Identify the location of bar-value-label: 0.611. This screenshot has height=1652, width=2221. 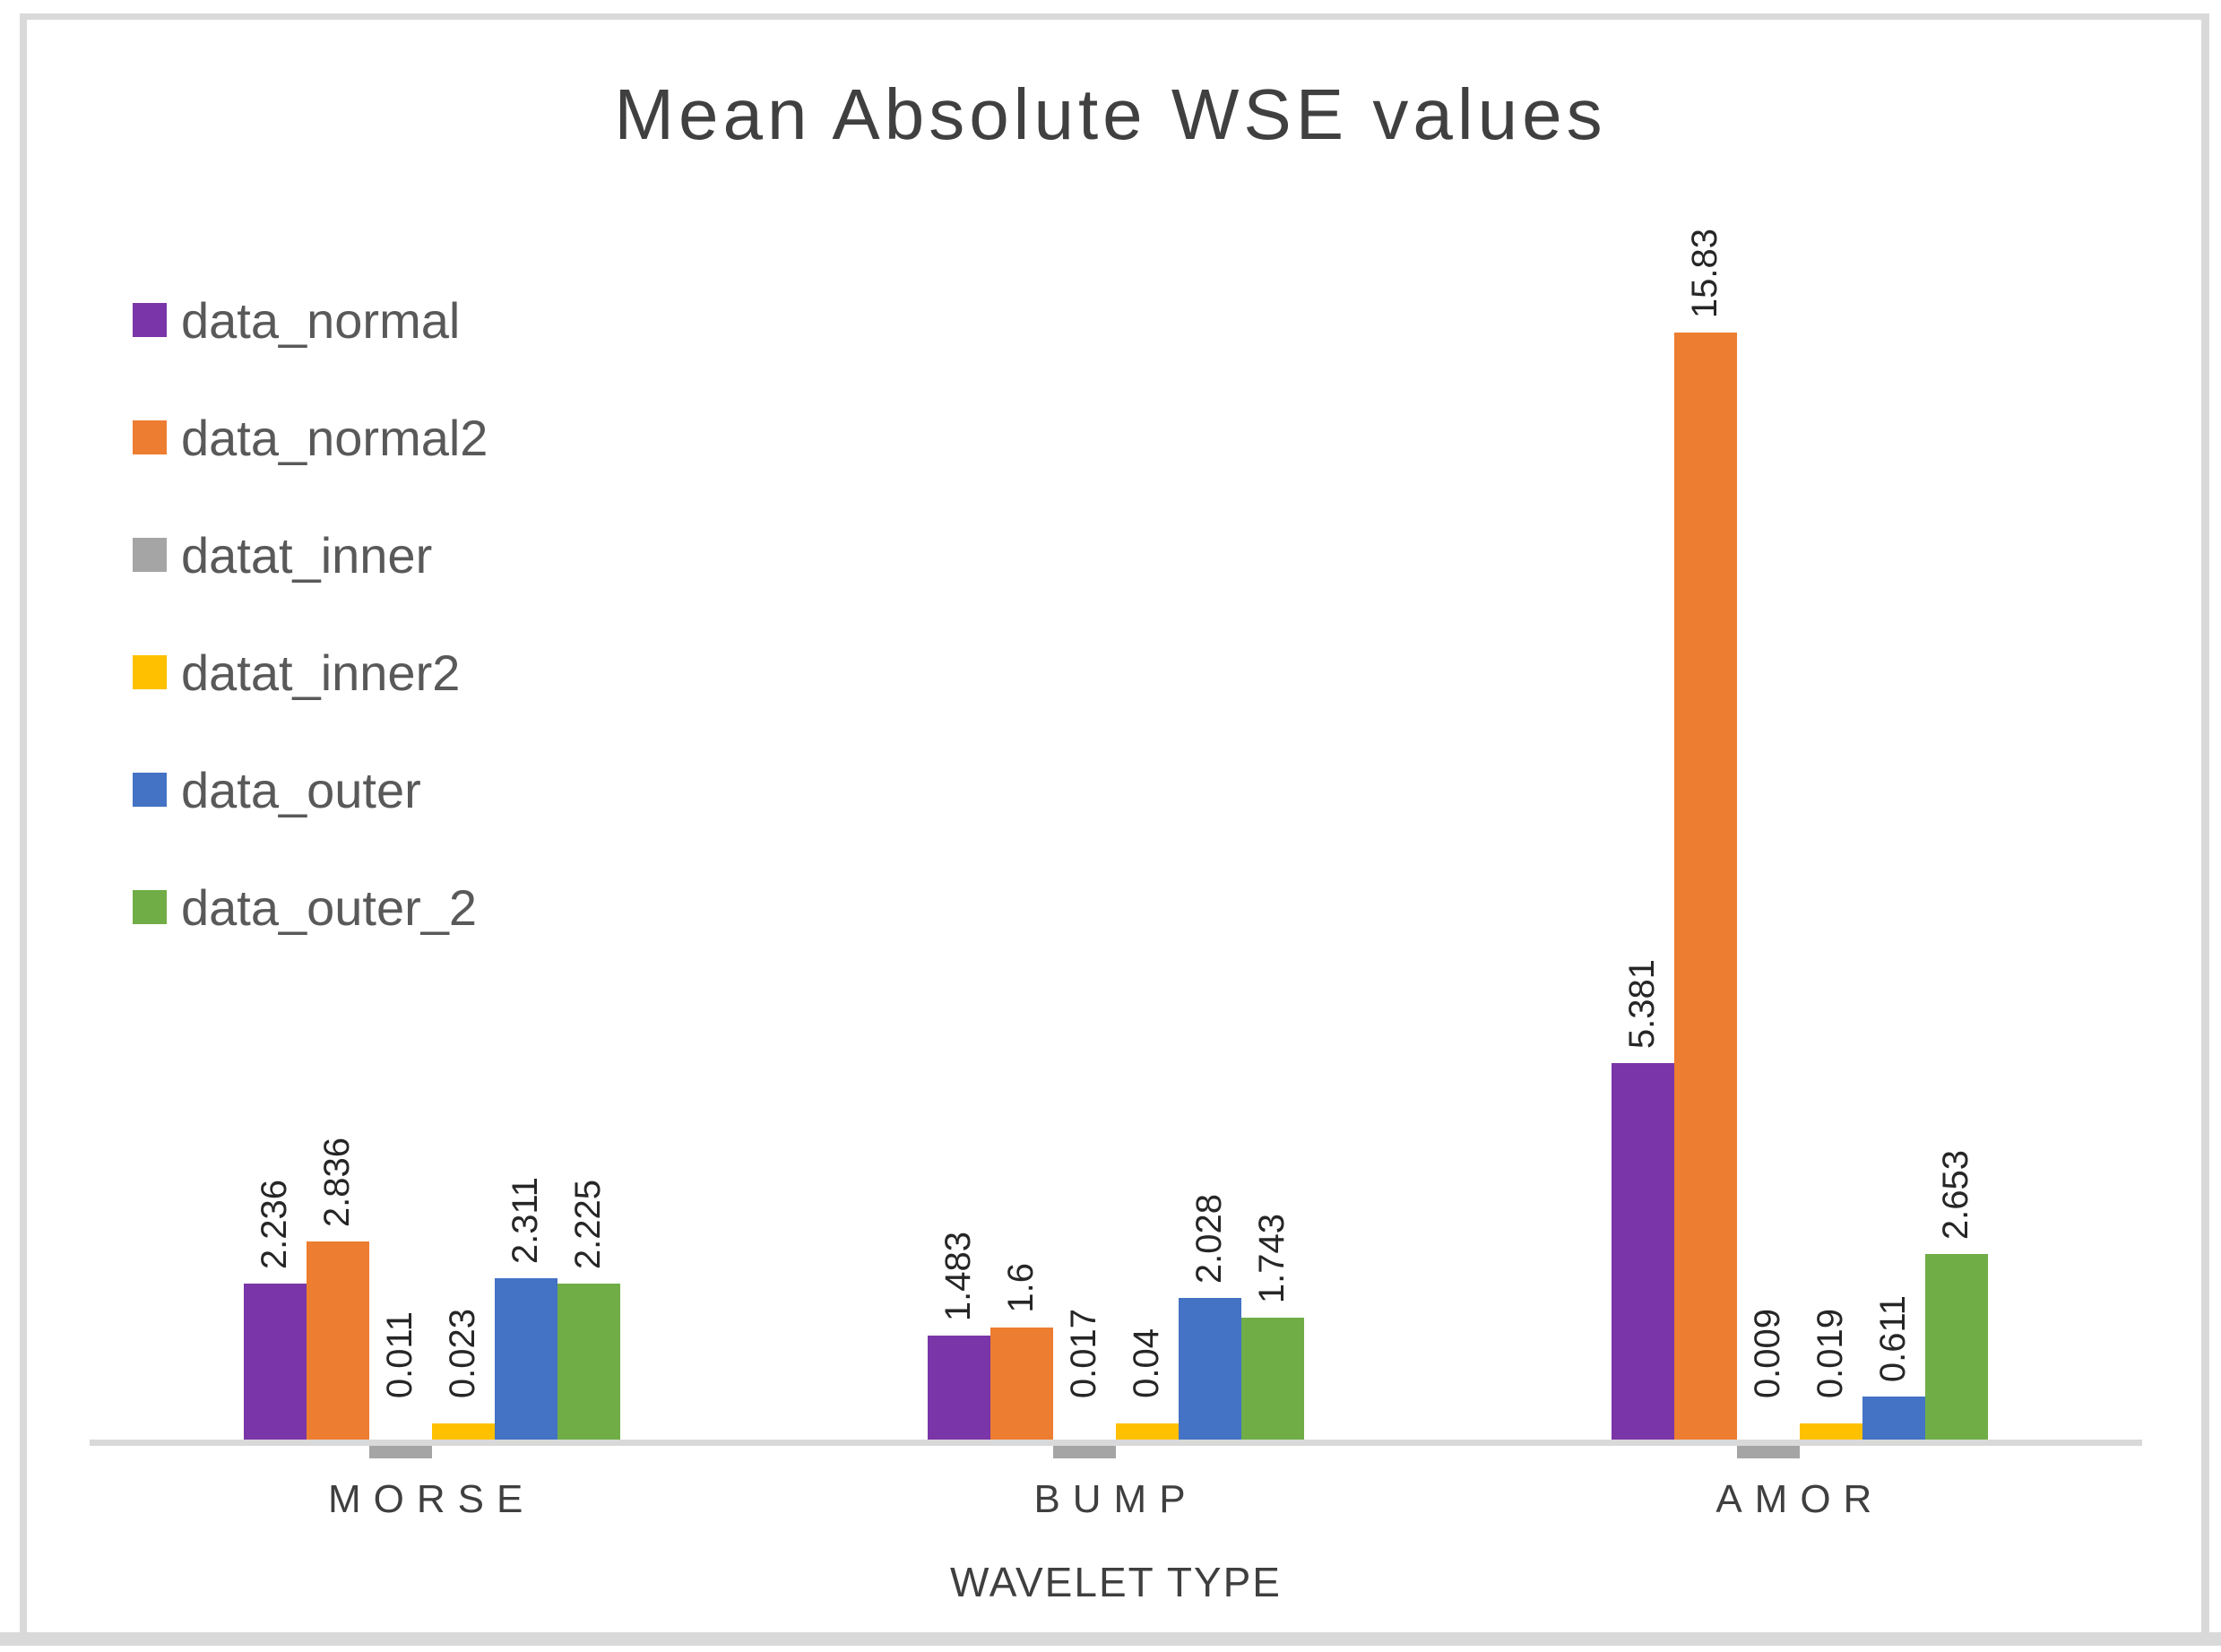
(1894, 1338).